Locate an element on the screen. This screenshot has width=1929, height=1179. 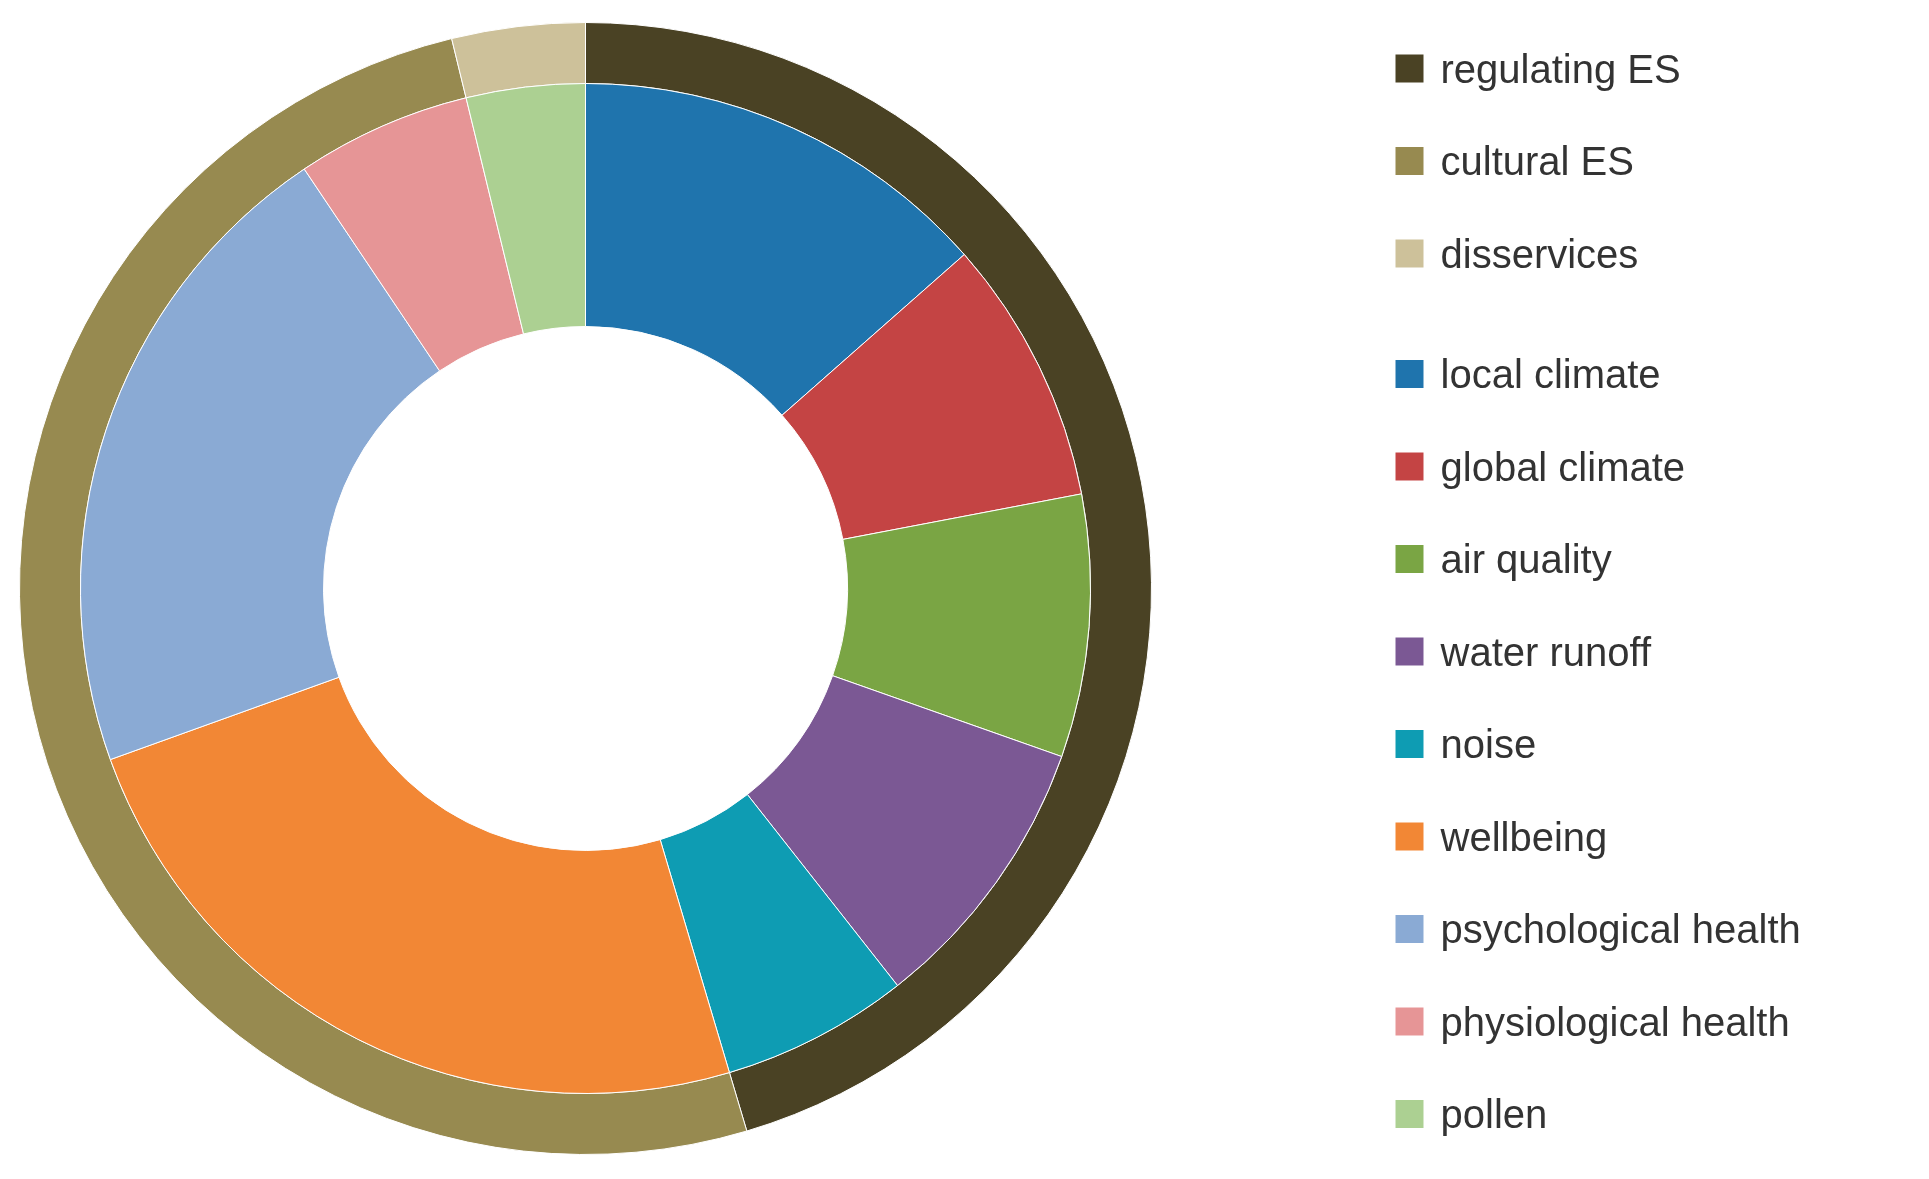
legend-label: wellbeing is located at coordinates (1523, 836).